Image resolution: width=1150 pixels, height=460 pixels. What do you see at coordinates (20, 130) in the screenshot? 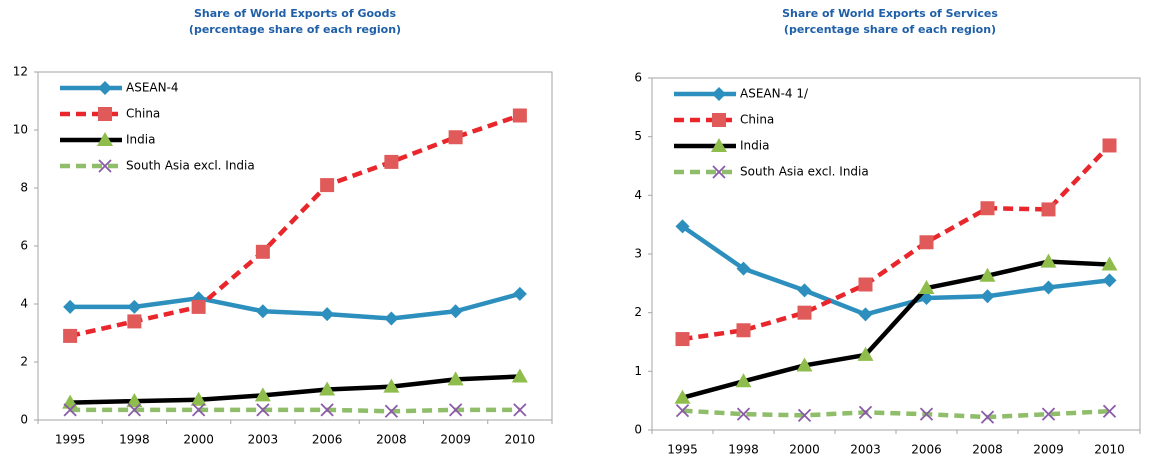
I see `y-tick-label: 10` at bounding box center [20, 130].